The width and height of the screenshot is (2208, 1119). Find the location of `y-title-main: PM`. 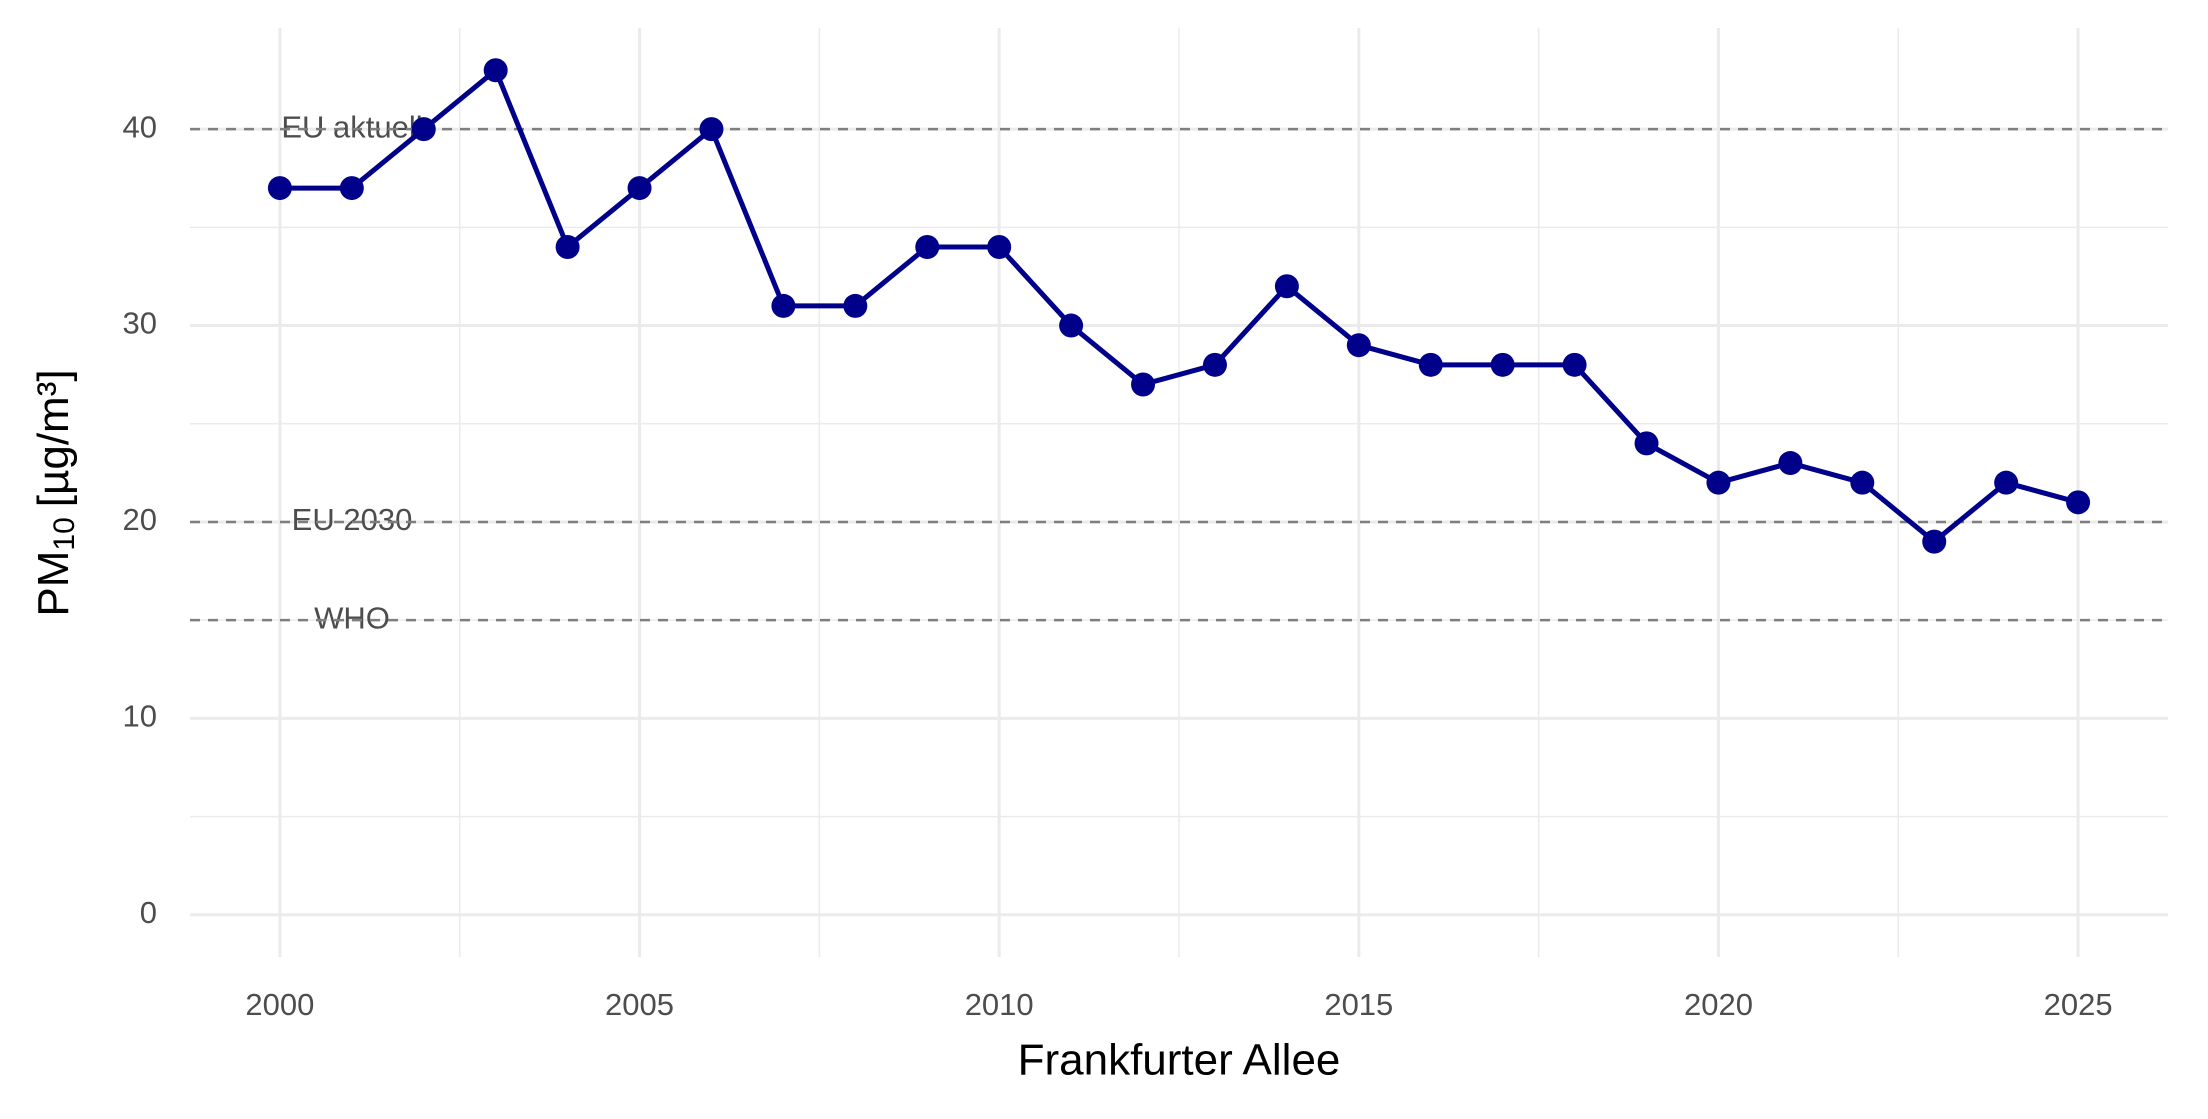

y-title-main: PM is located at coordinates (53, 584).